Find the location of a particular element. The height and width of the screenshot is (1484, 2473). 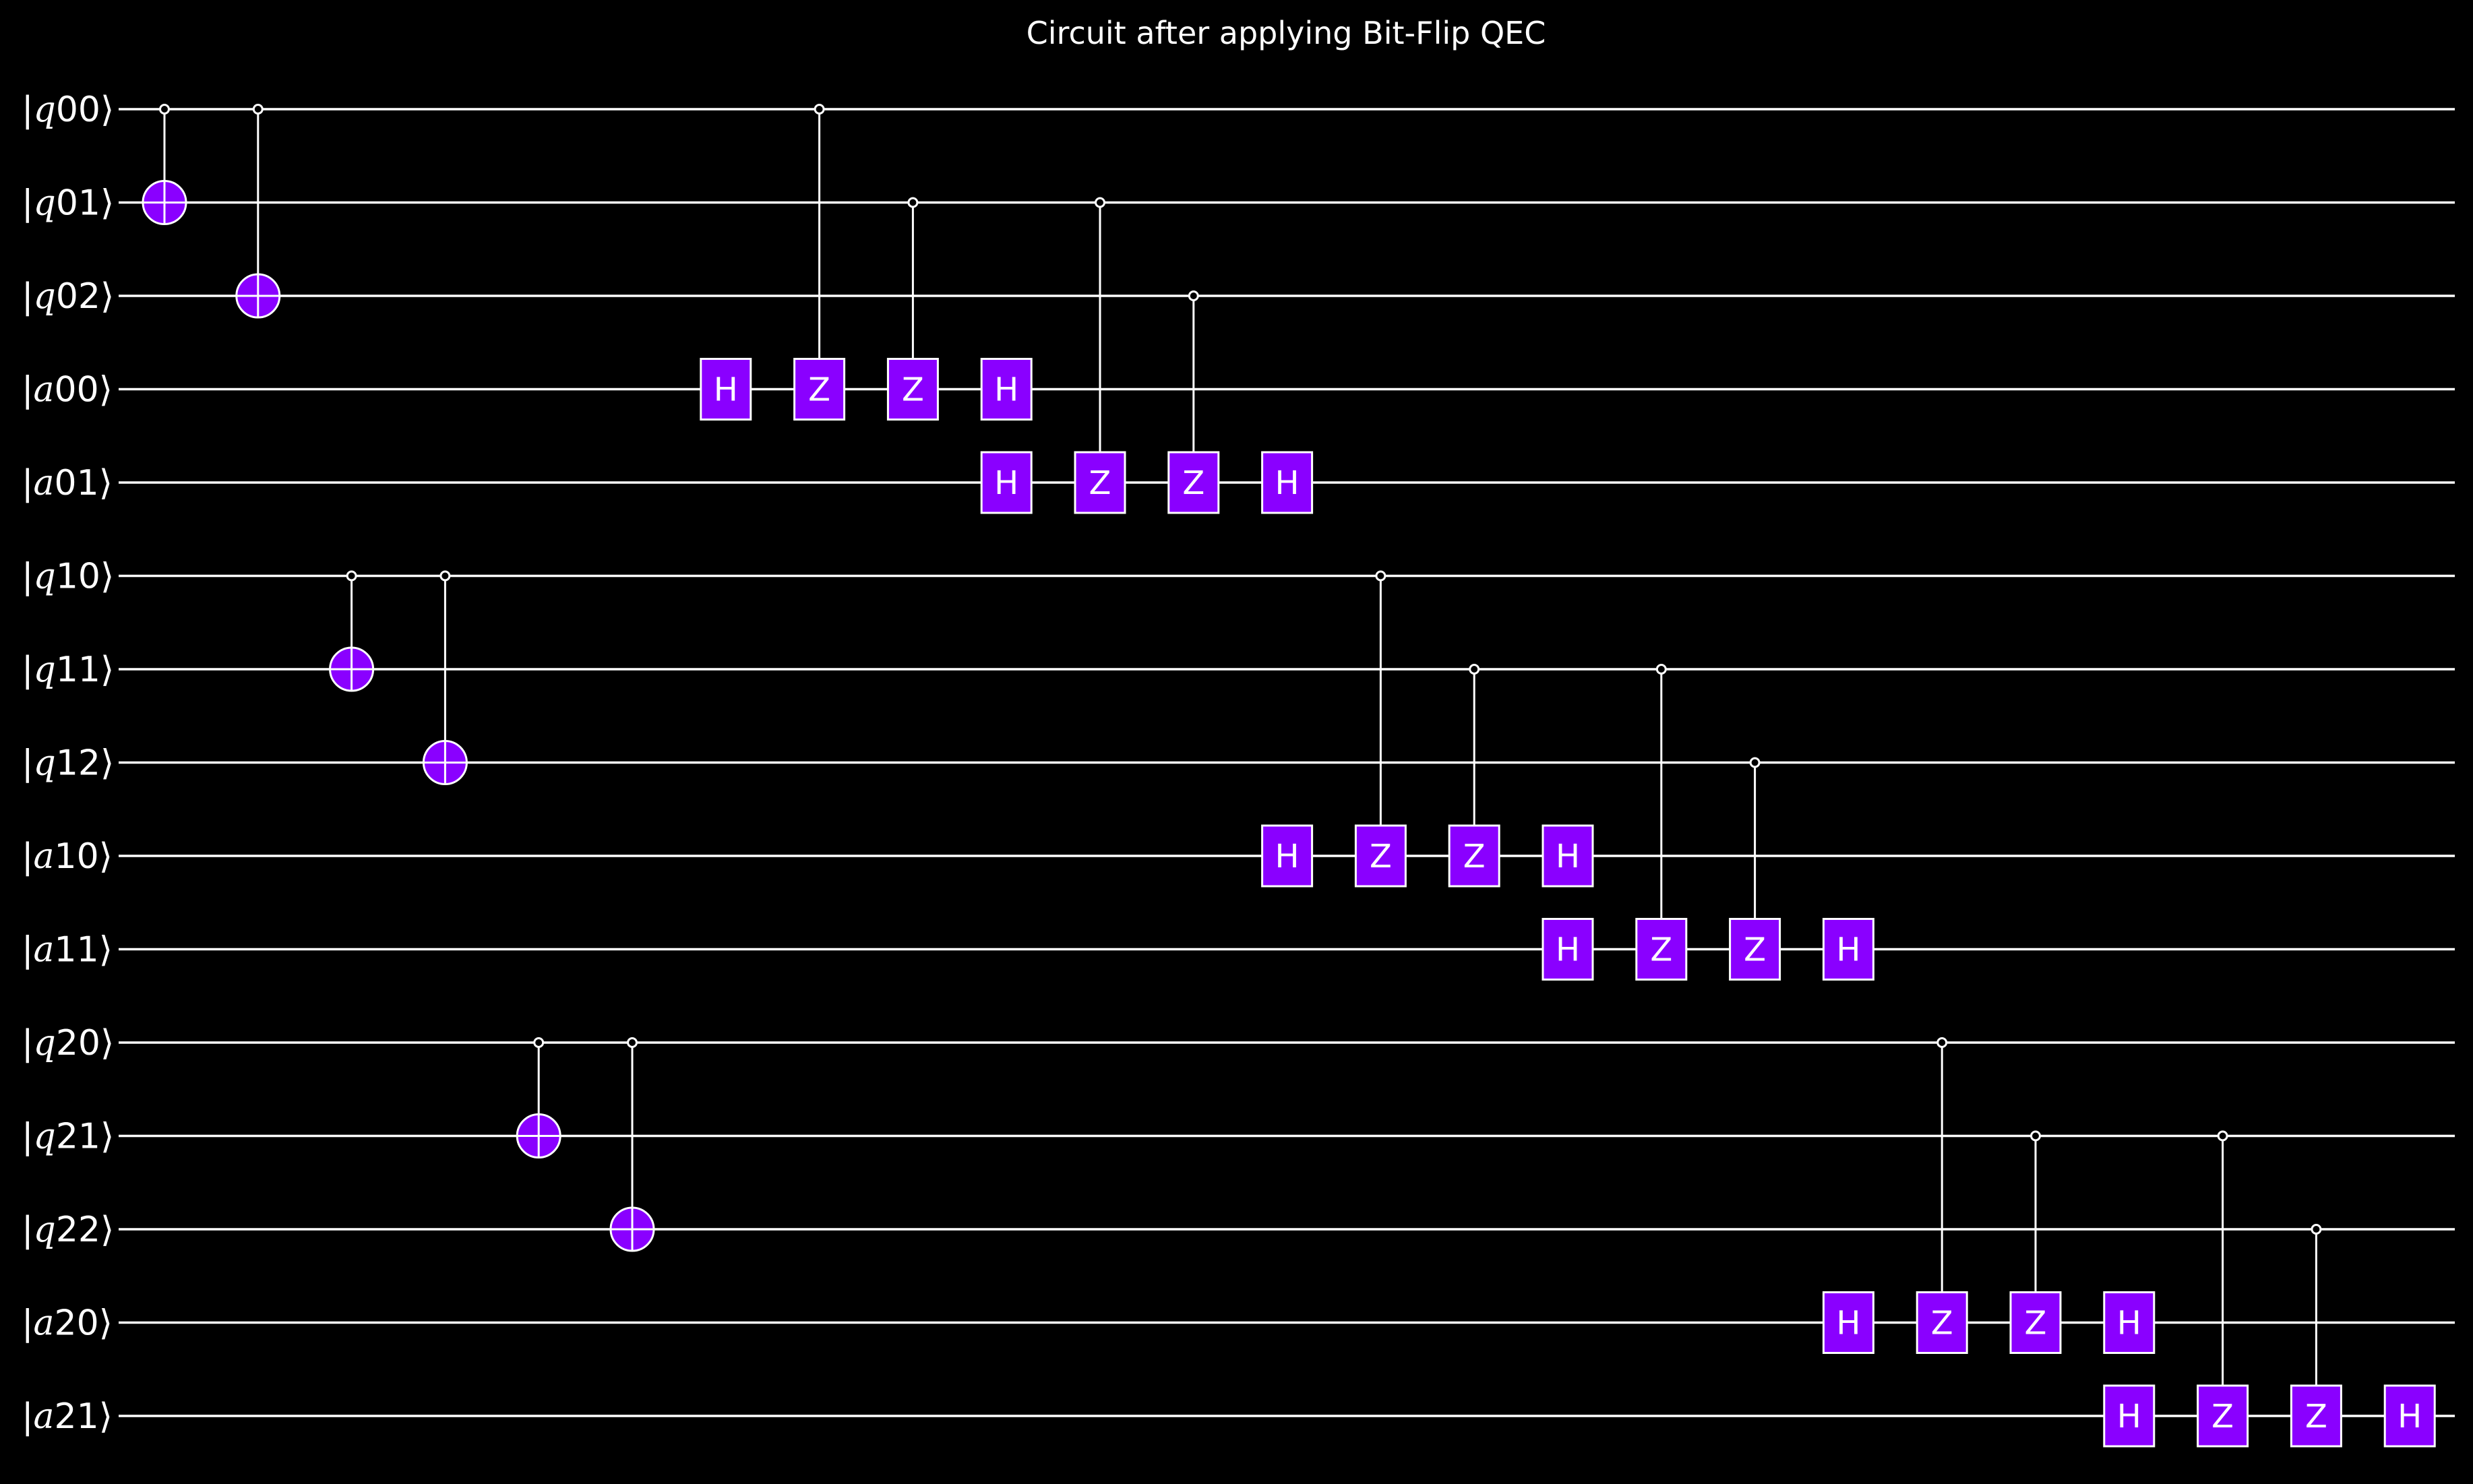

qubit-label-q01: |q01⟩ is located at coordinates (68, 203).